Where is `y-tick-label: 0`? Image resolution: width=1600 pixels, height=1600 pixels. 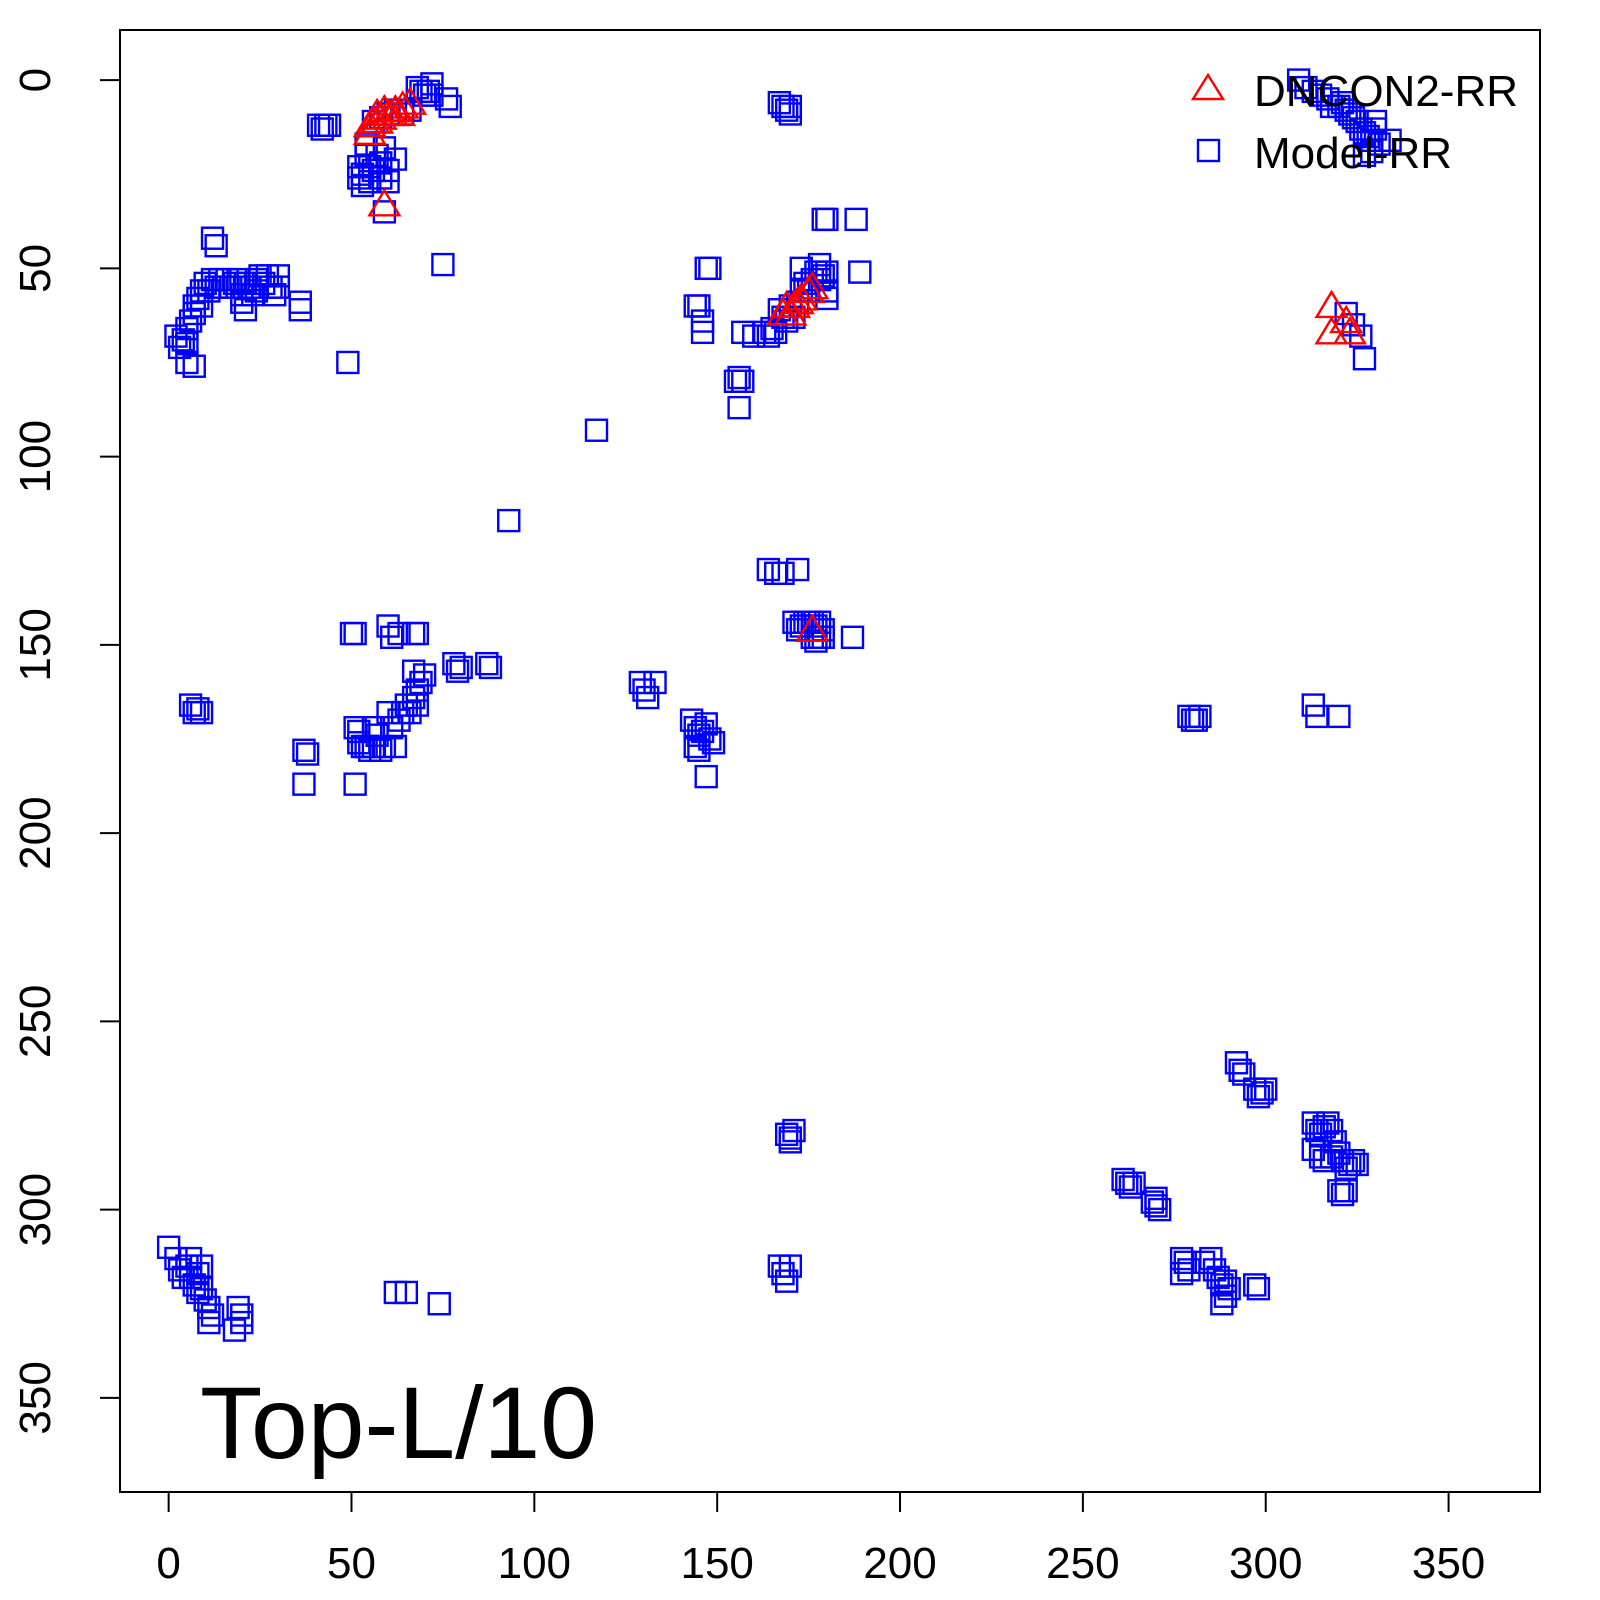
y-tick-label: 0 is located at coordinates (35, 80).